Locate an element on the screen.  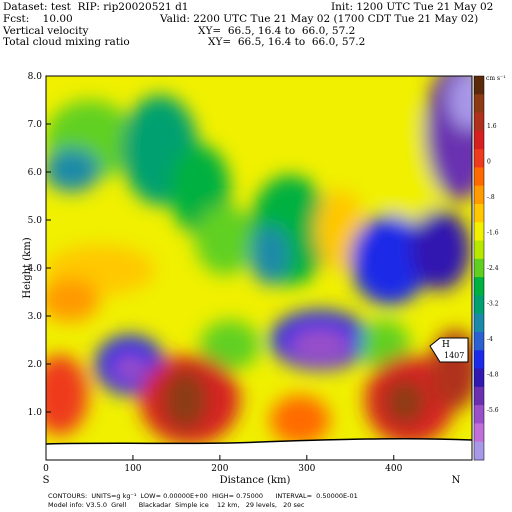
y-tick-label: 6.0 is located at coordinates (35, 173).